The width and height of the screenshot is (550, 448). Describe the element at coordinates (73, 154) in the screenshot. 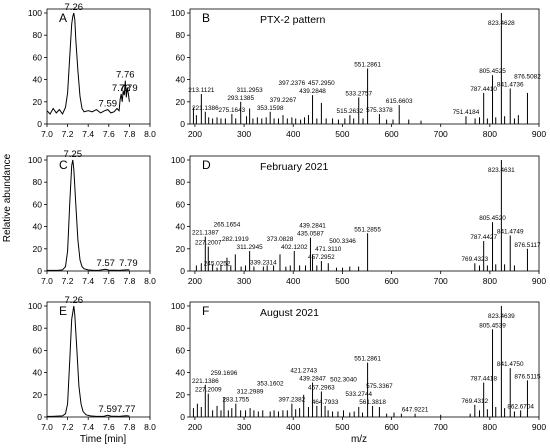

I see `peak-label: 7.25` at that location.